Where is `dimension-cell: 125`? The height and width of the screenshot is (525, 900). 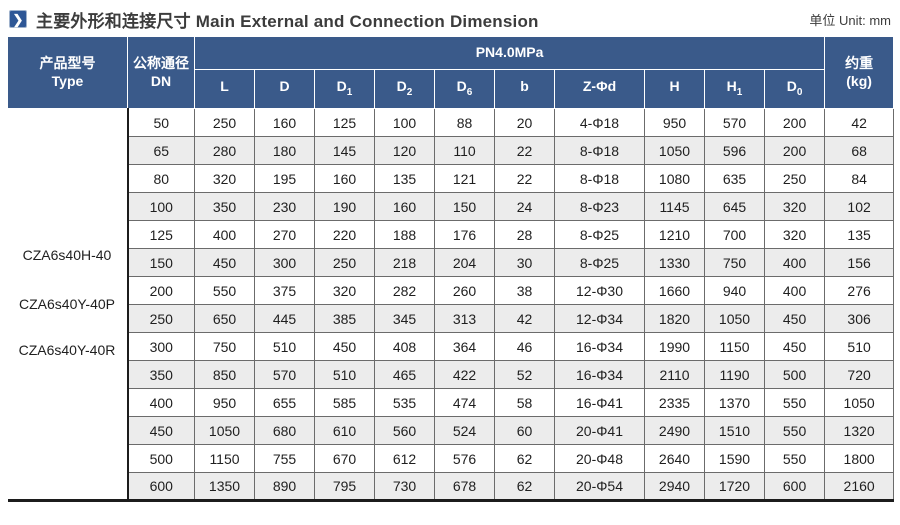
dimension-cell: 125 is located at coordinates (161, 234).